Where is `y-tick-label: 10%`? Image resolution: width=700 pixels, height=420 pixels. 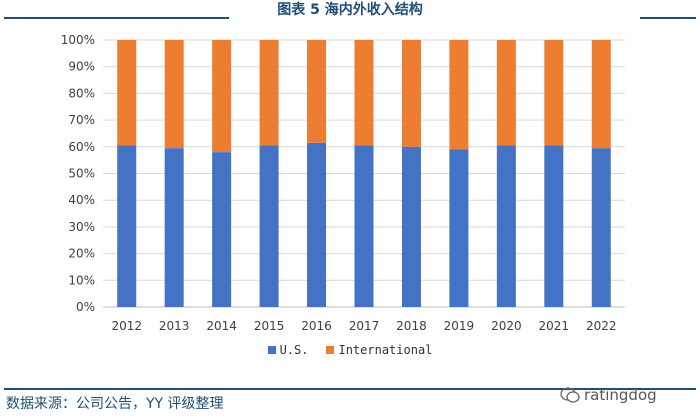 y-tick-label: 10% is located at coordinates (81, 280).